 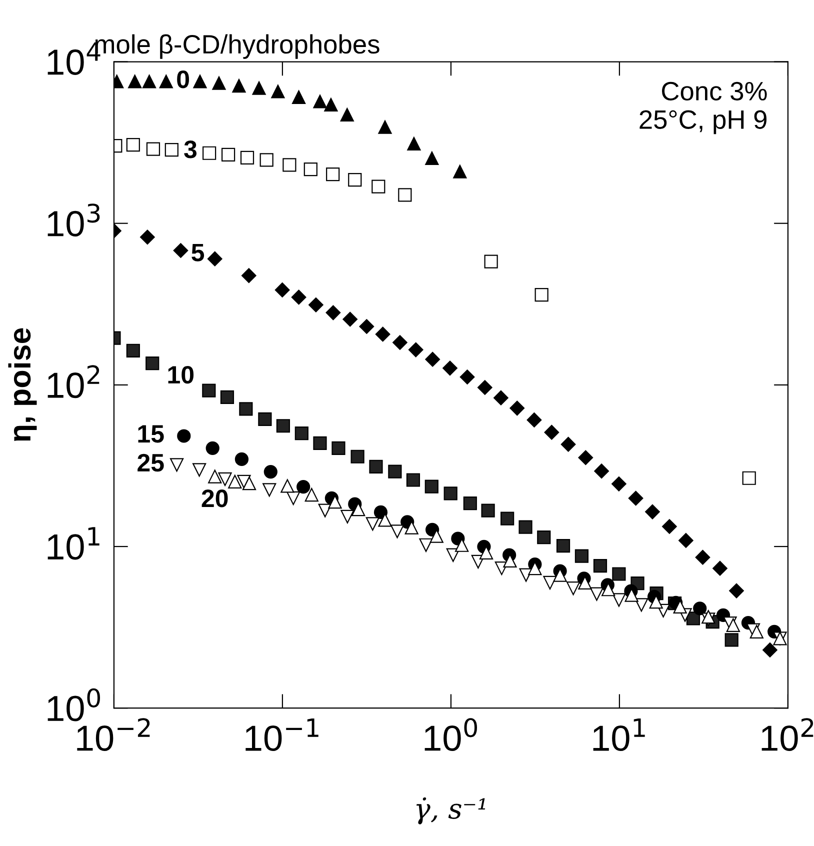 What do you see at coordinates (74, 543) in the screenshot?
I see `y-tick-label: 10$^{1}$` at bounding box center [74, 543].